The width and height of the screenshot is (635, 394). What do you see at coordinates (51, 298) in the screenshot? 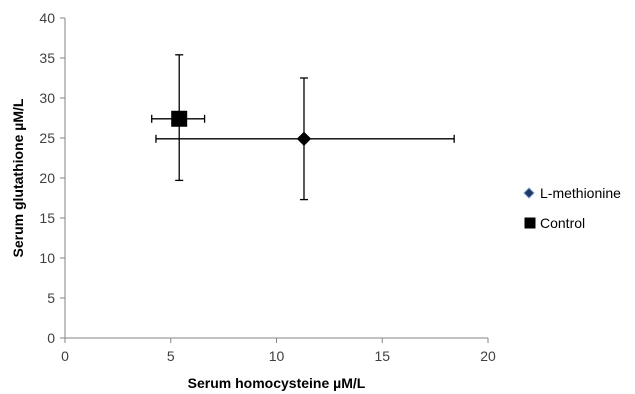
I see `y-tick-label: 5` at bounding box center [51, 298].